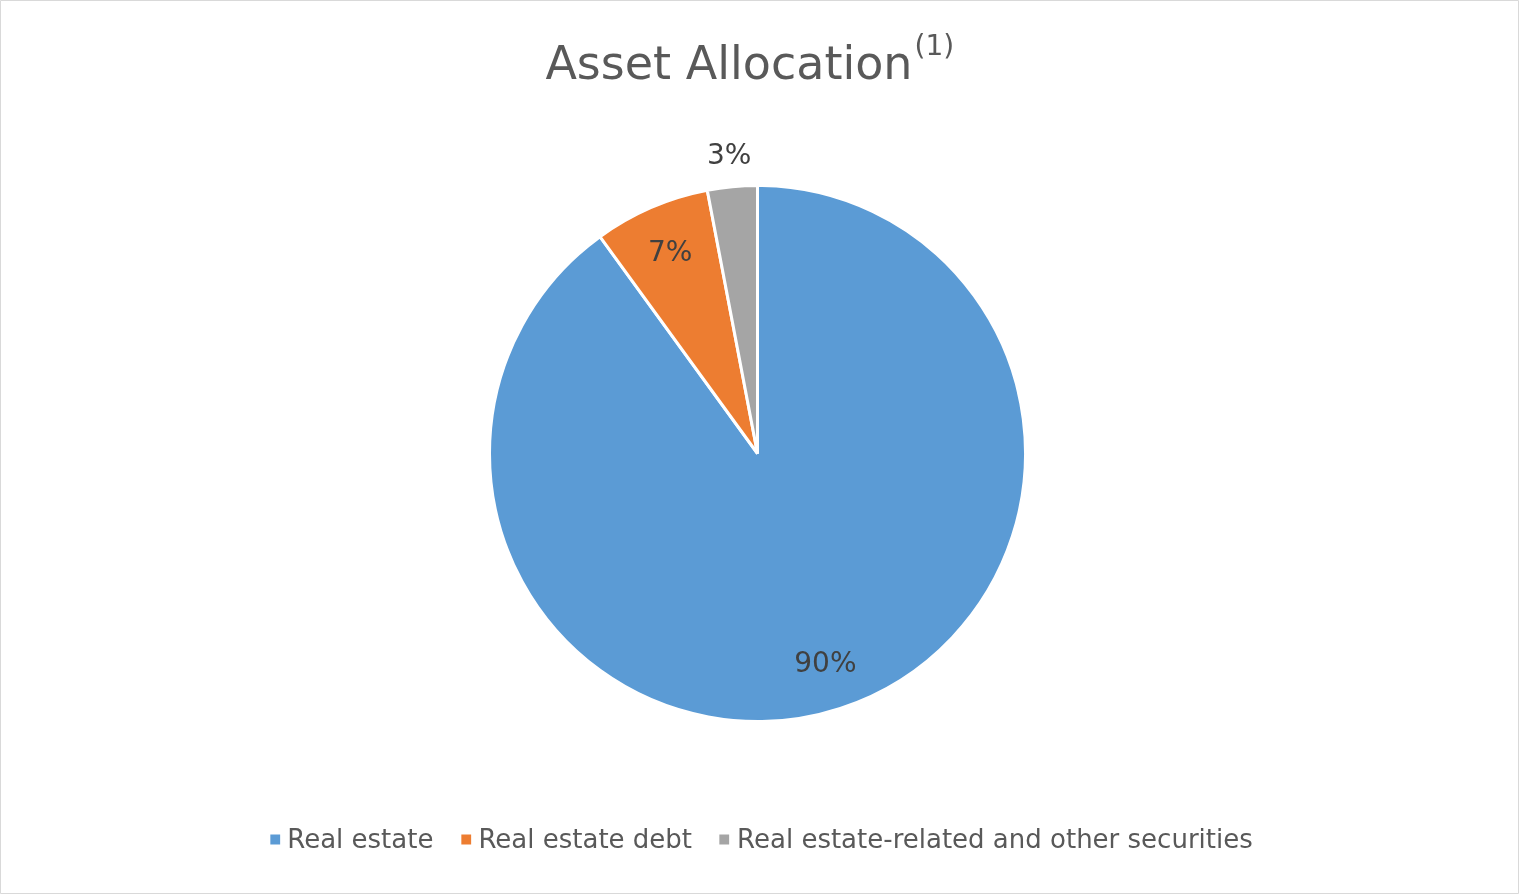 This screenshot has width=1519, height=894. Describe the element at coordinates (729, 155) in the screenshot. I see `data-label: 3%` at that location.